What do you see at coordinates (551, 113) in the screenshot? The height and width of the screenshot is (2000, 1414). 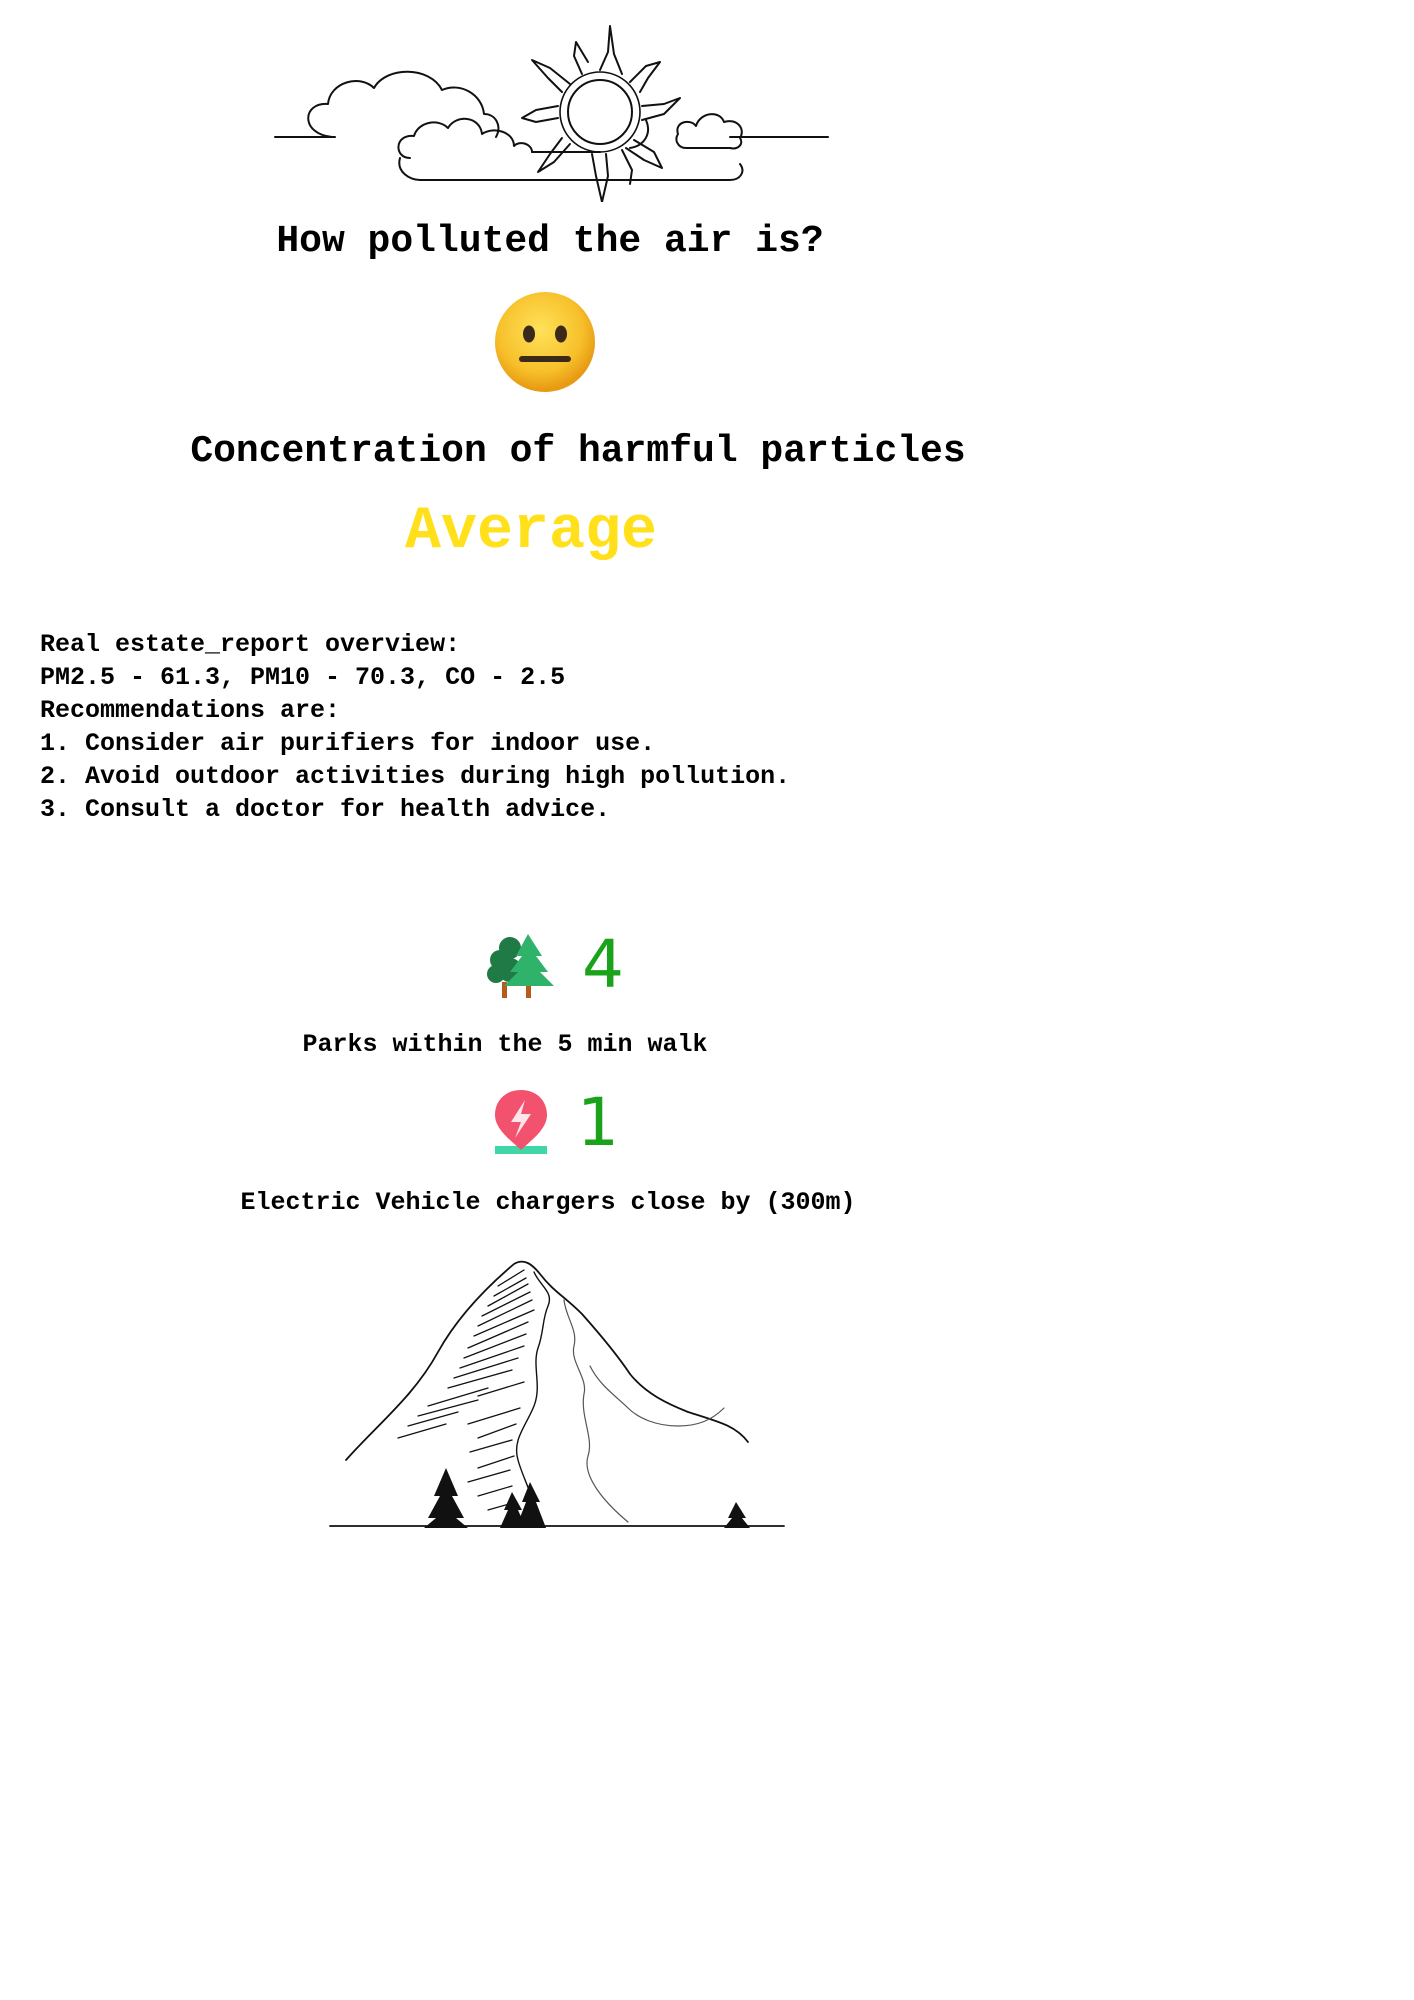 I see `sun-and-clouds-illustration` at bounding box center [551, 113].